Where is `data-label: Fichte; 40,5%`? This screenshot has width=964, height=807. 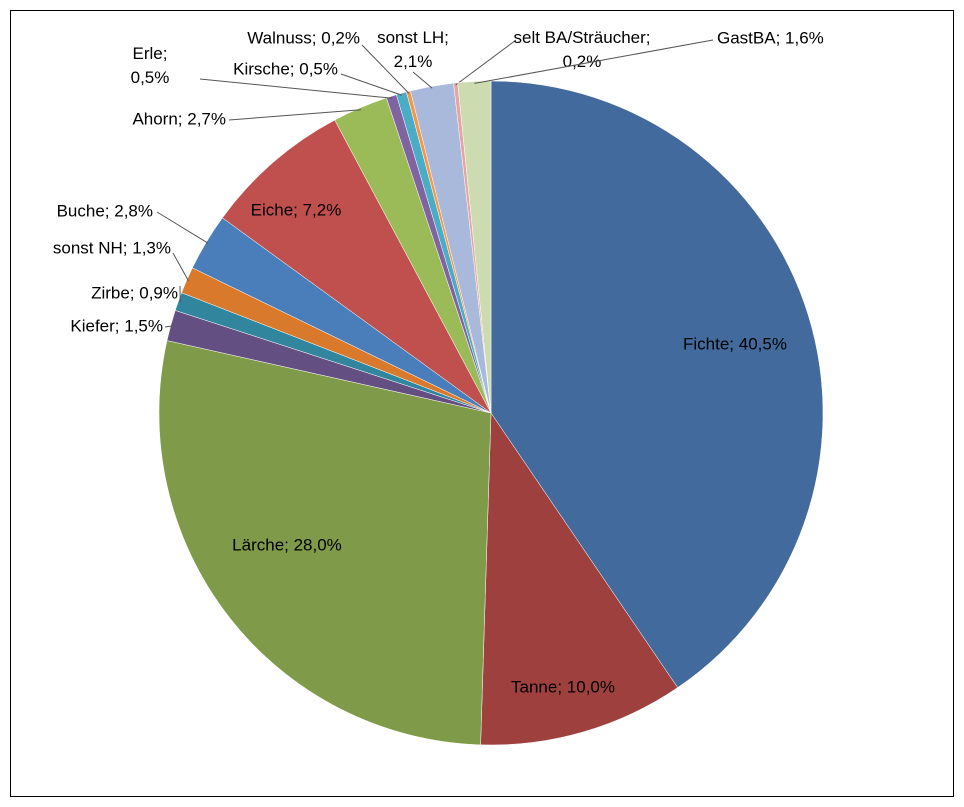 data-label: Fichte; 40,5% is located at coordinates (735, 343).